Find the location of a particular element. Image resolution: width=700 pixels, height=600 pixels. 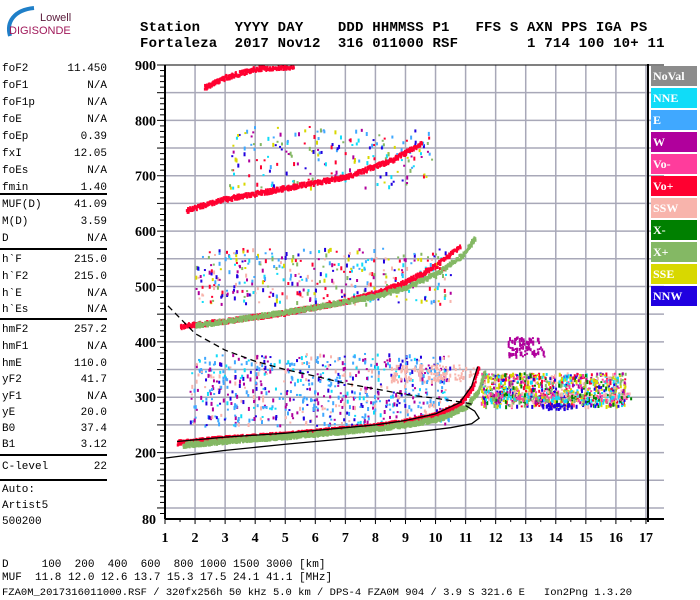

param-value: N/A is located at coordinates (97, 103).